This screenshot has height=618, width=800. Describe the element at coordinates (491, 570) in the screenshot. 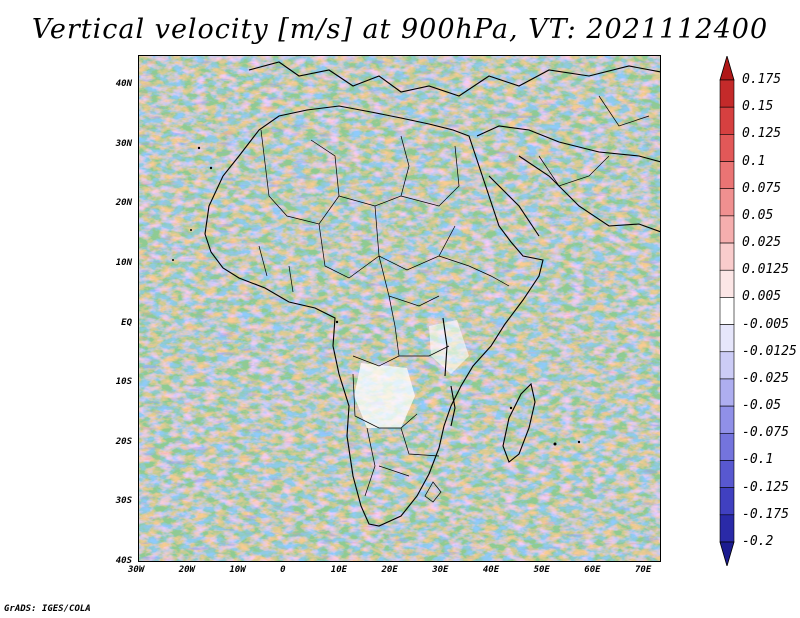

I see `lon-tick-label: 40E` at that location.